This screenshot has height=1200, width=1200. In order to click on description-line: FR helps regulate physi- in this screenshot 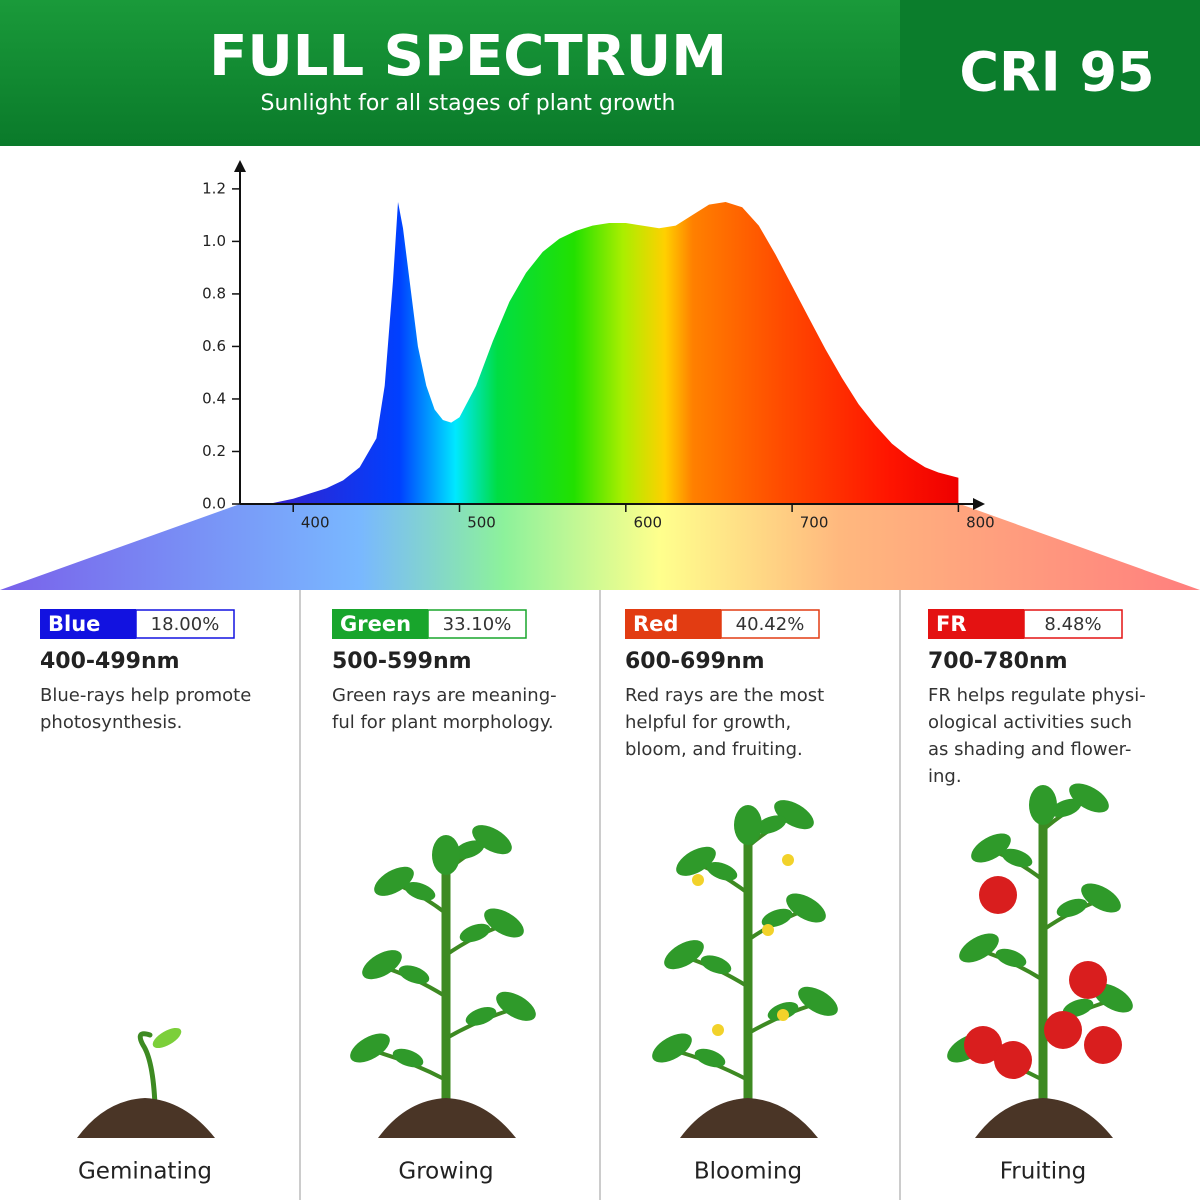, I will do `click(1037, 695)`.